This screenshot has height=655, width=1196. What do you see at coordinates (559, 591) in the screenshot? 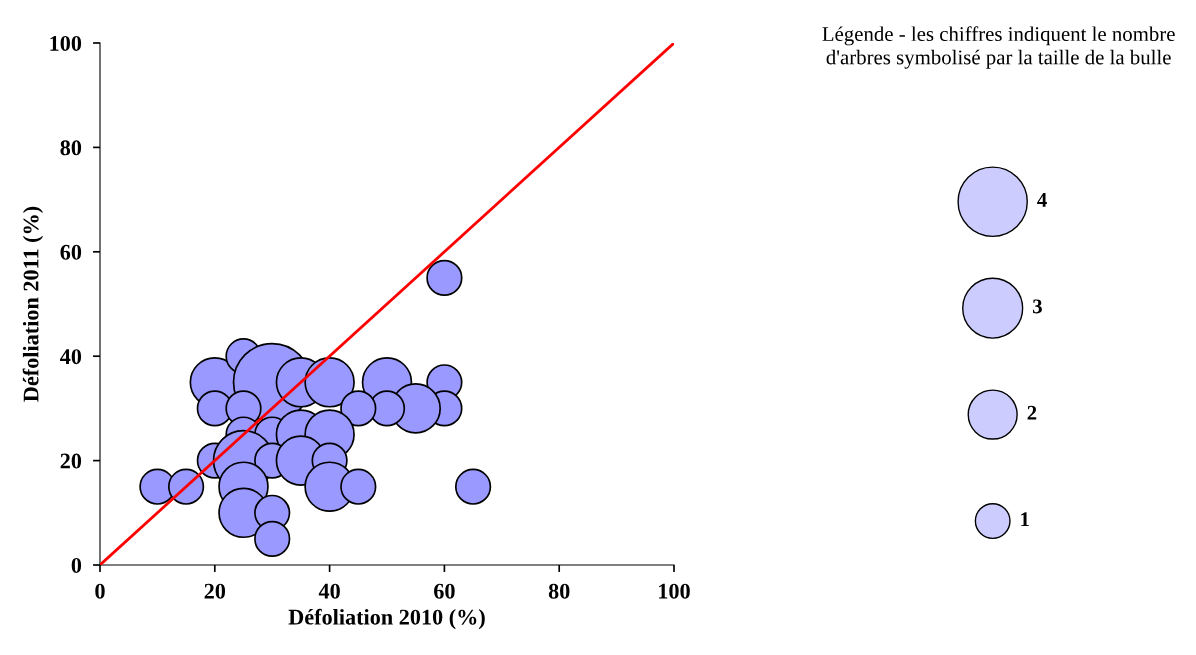
I see `x-tick-label: 80` at bounding box center [559, 591].